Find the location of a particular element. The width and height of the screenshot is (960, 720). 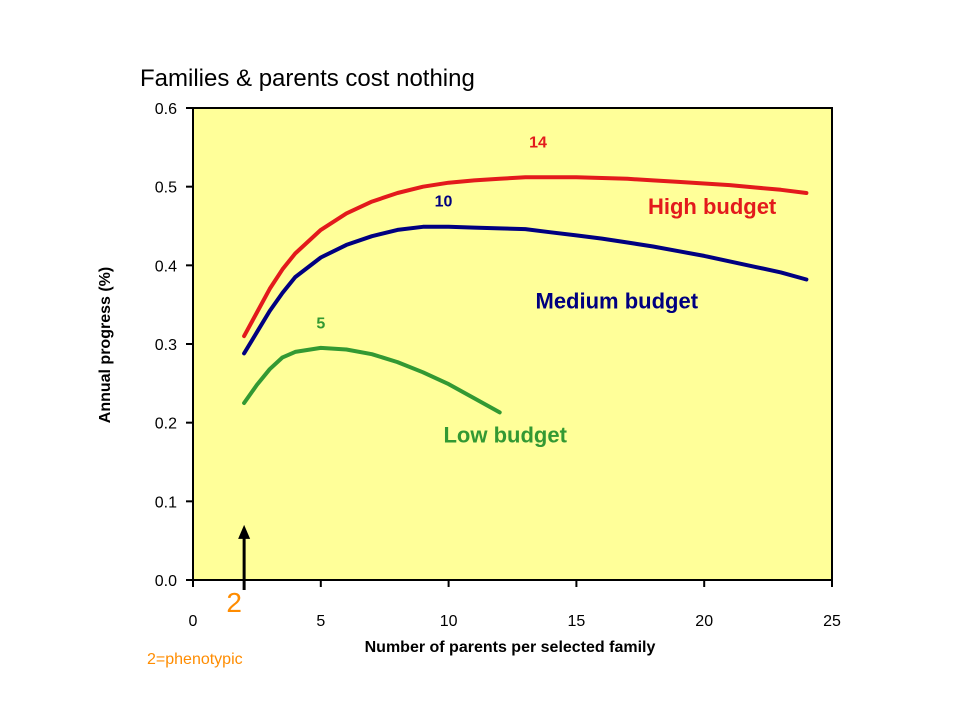

y-tick-label: 0.2 is located at coordinates (166, 424).